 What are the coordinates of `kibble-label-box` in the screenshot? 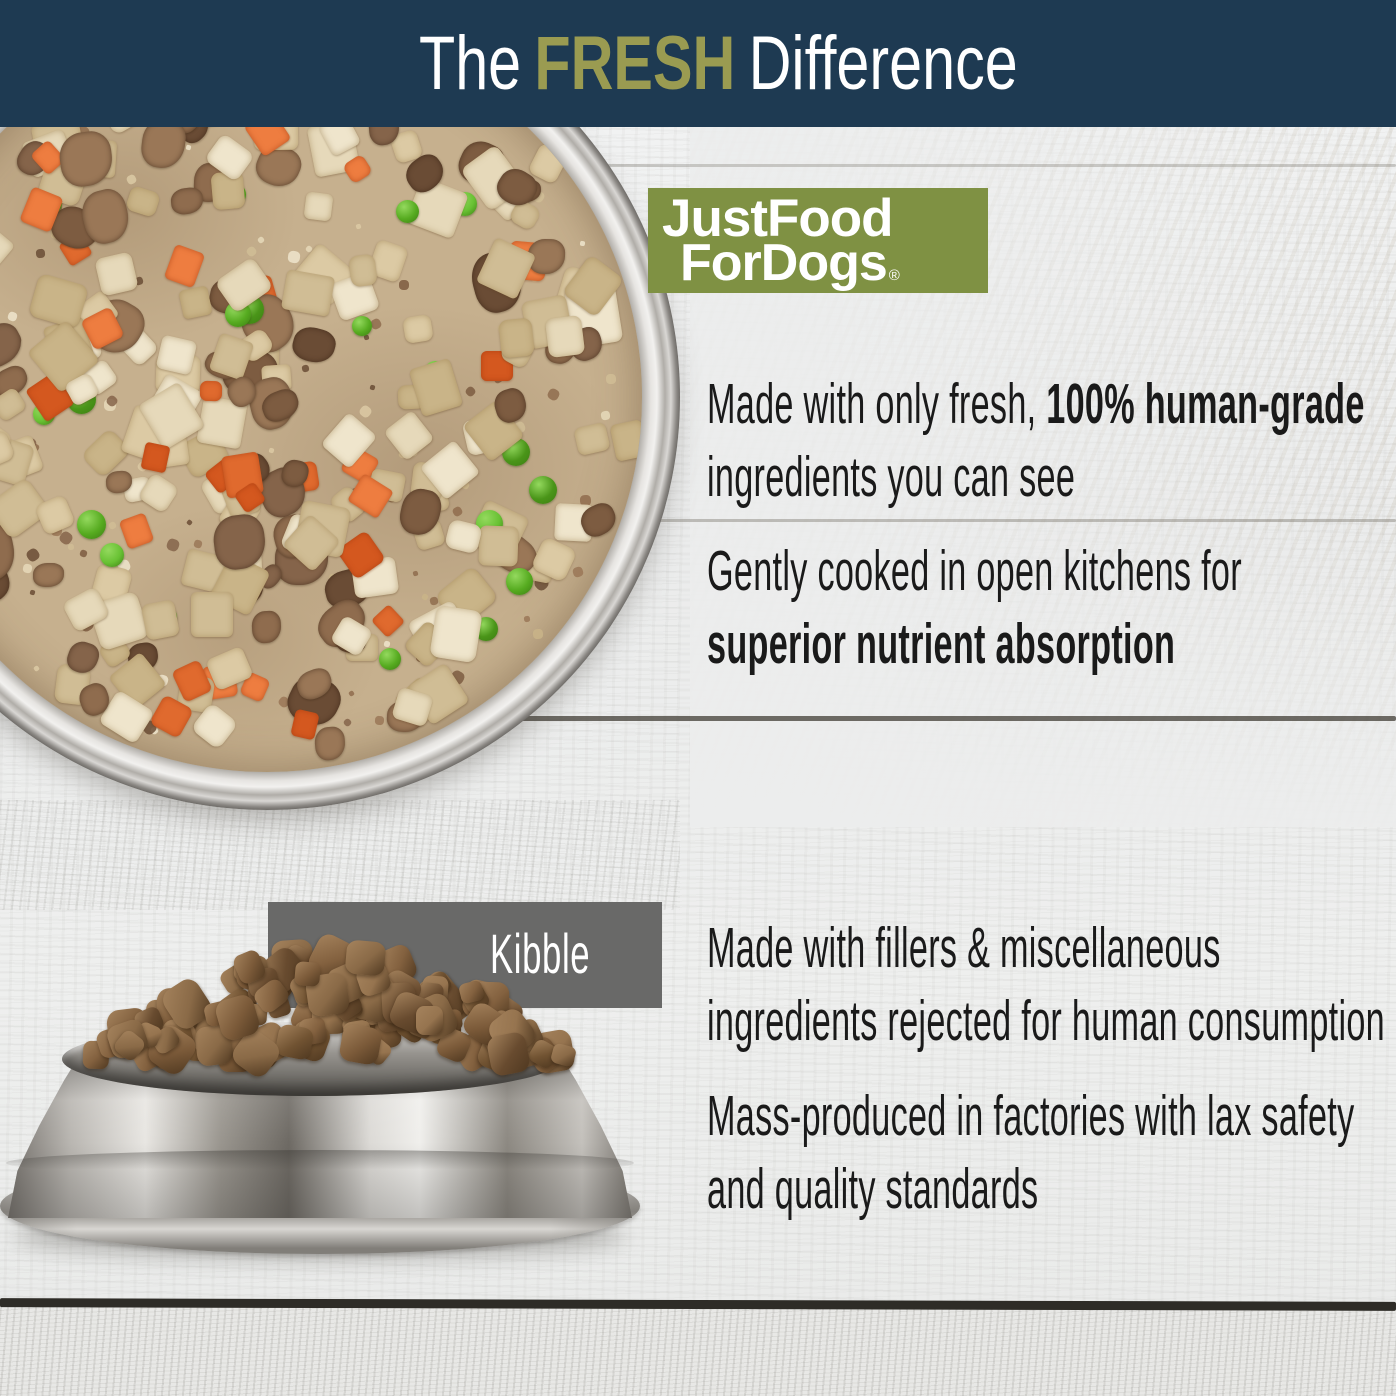 It's located at (465, 955).